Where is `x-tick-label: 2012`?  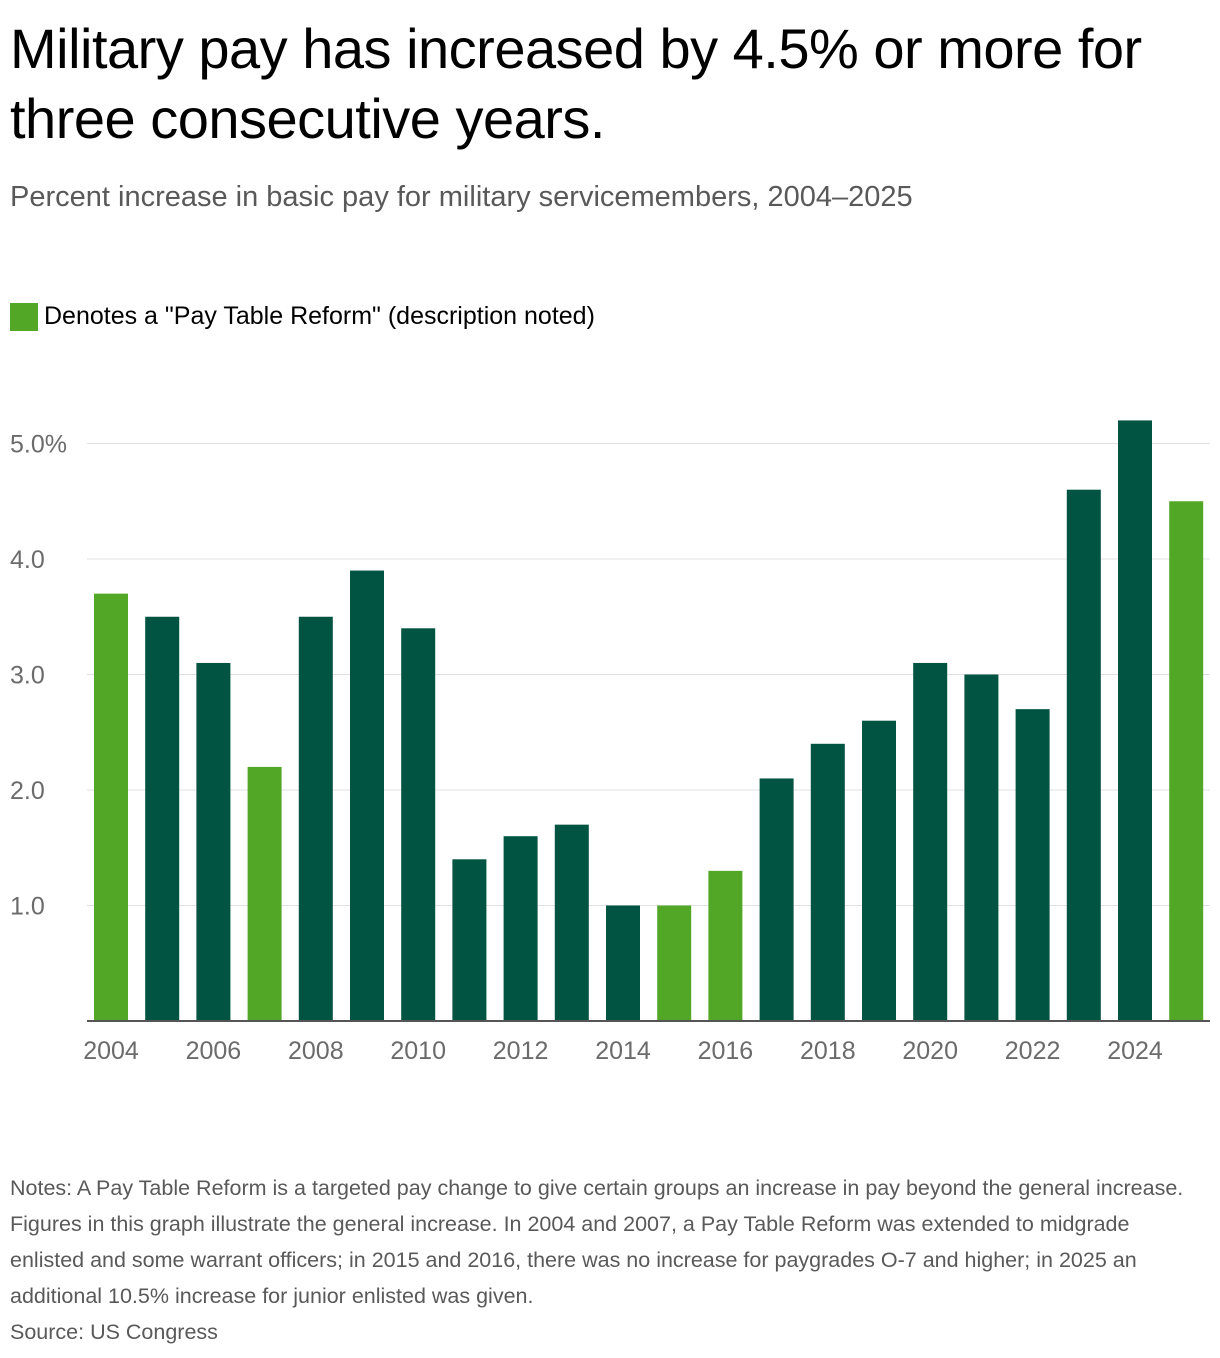 x-tick-label: 2012 is located at coordinates (521, 1051).